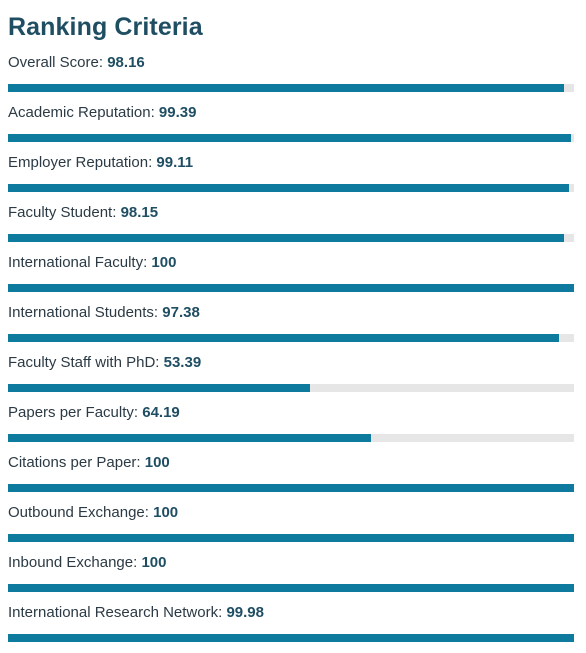 This screenshot has height=653, width=586. Describe the element at coordinates (291, 478) in the screenshot. I see `criterion-row: Citations per Paper: 100` at that location.